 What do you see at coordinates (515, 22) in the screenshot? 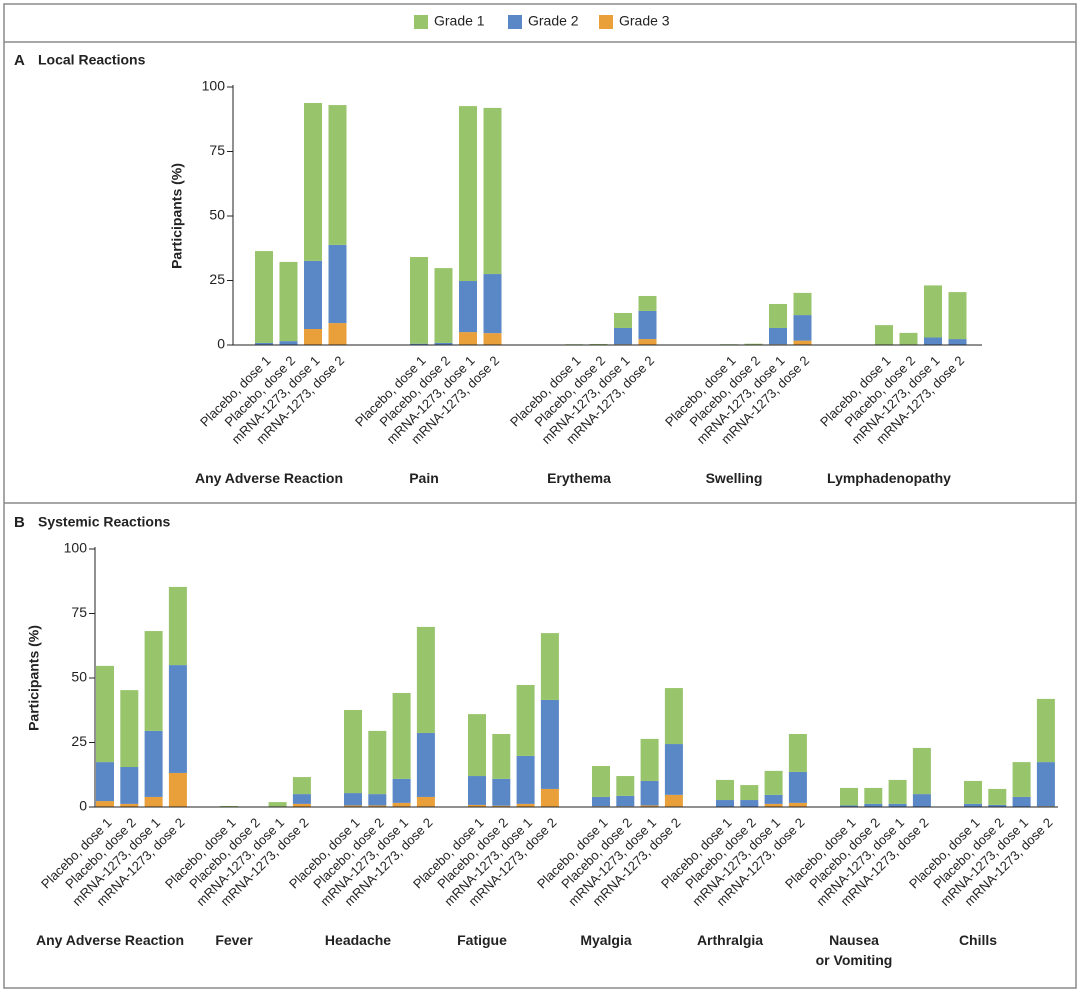
I see `legend-swatch` at bounding box center [515, 22].